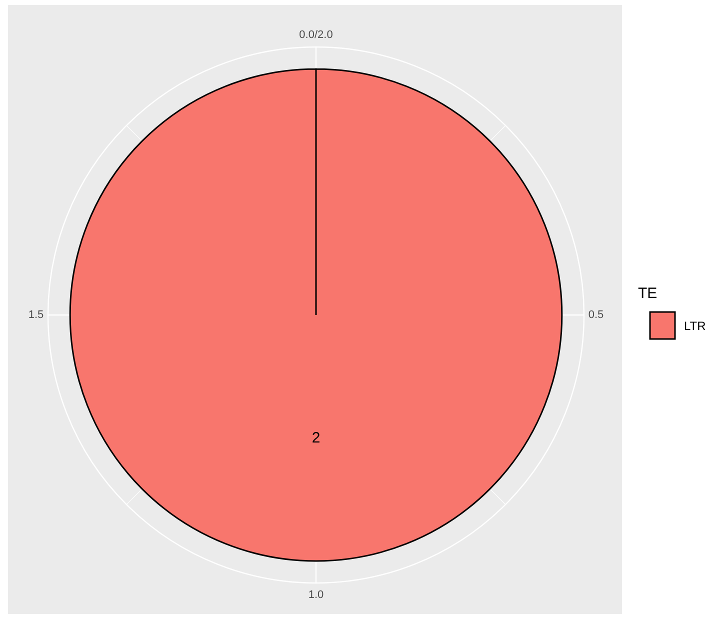  Describe the element at coordinates (596, 315) in the screenshot. I see `text: 0.5` at that location.